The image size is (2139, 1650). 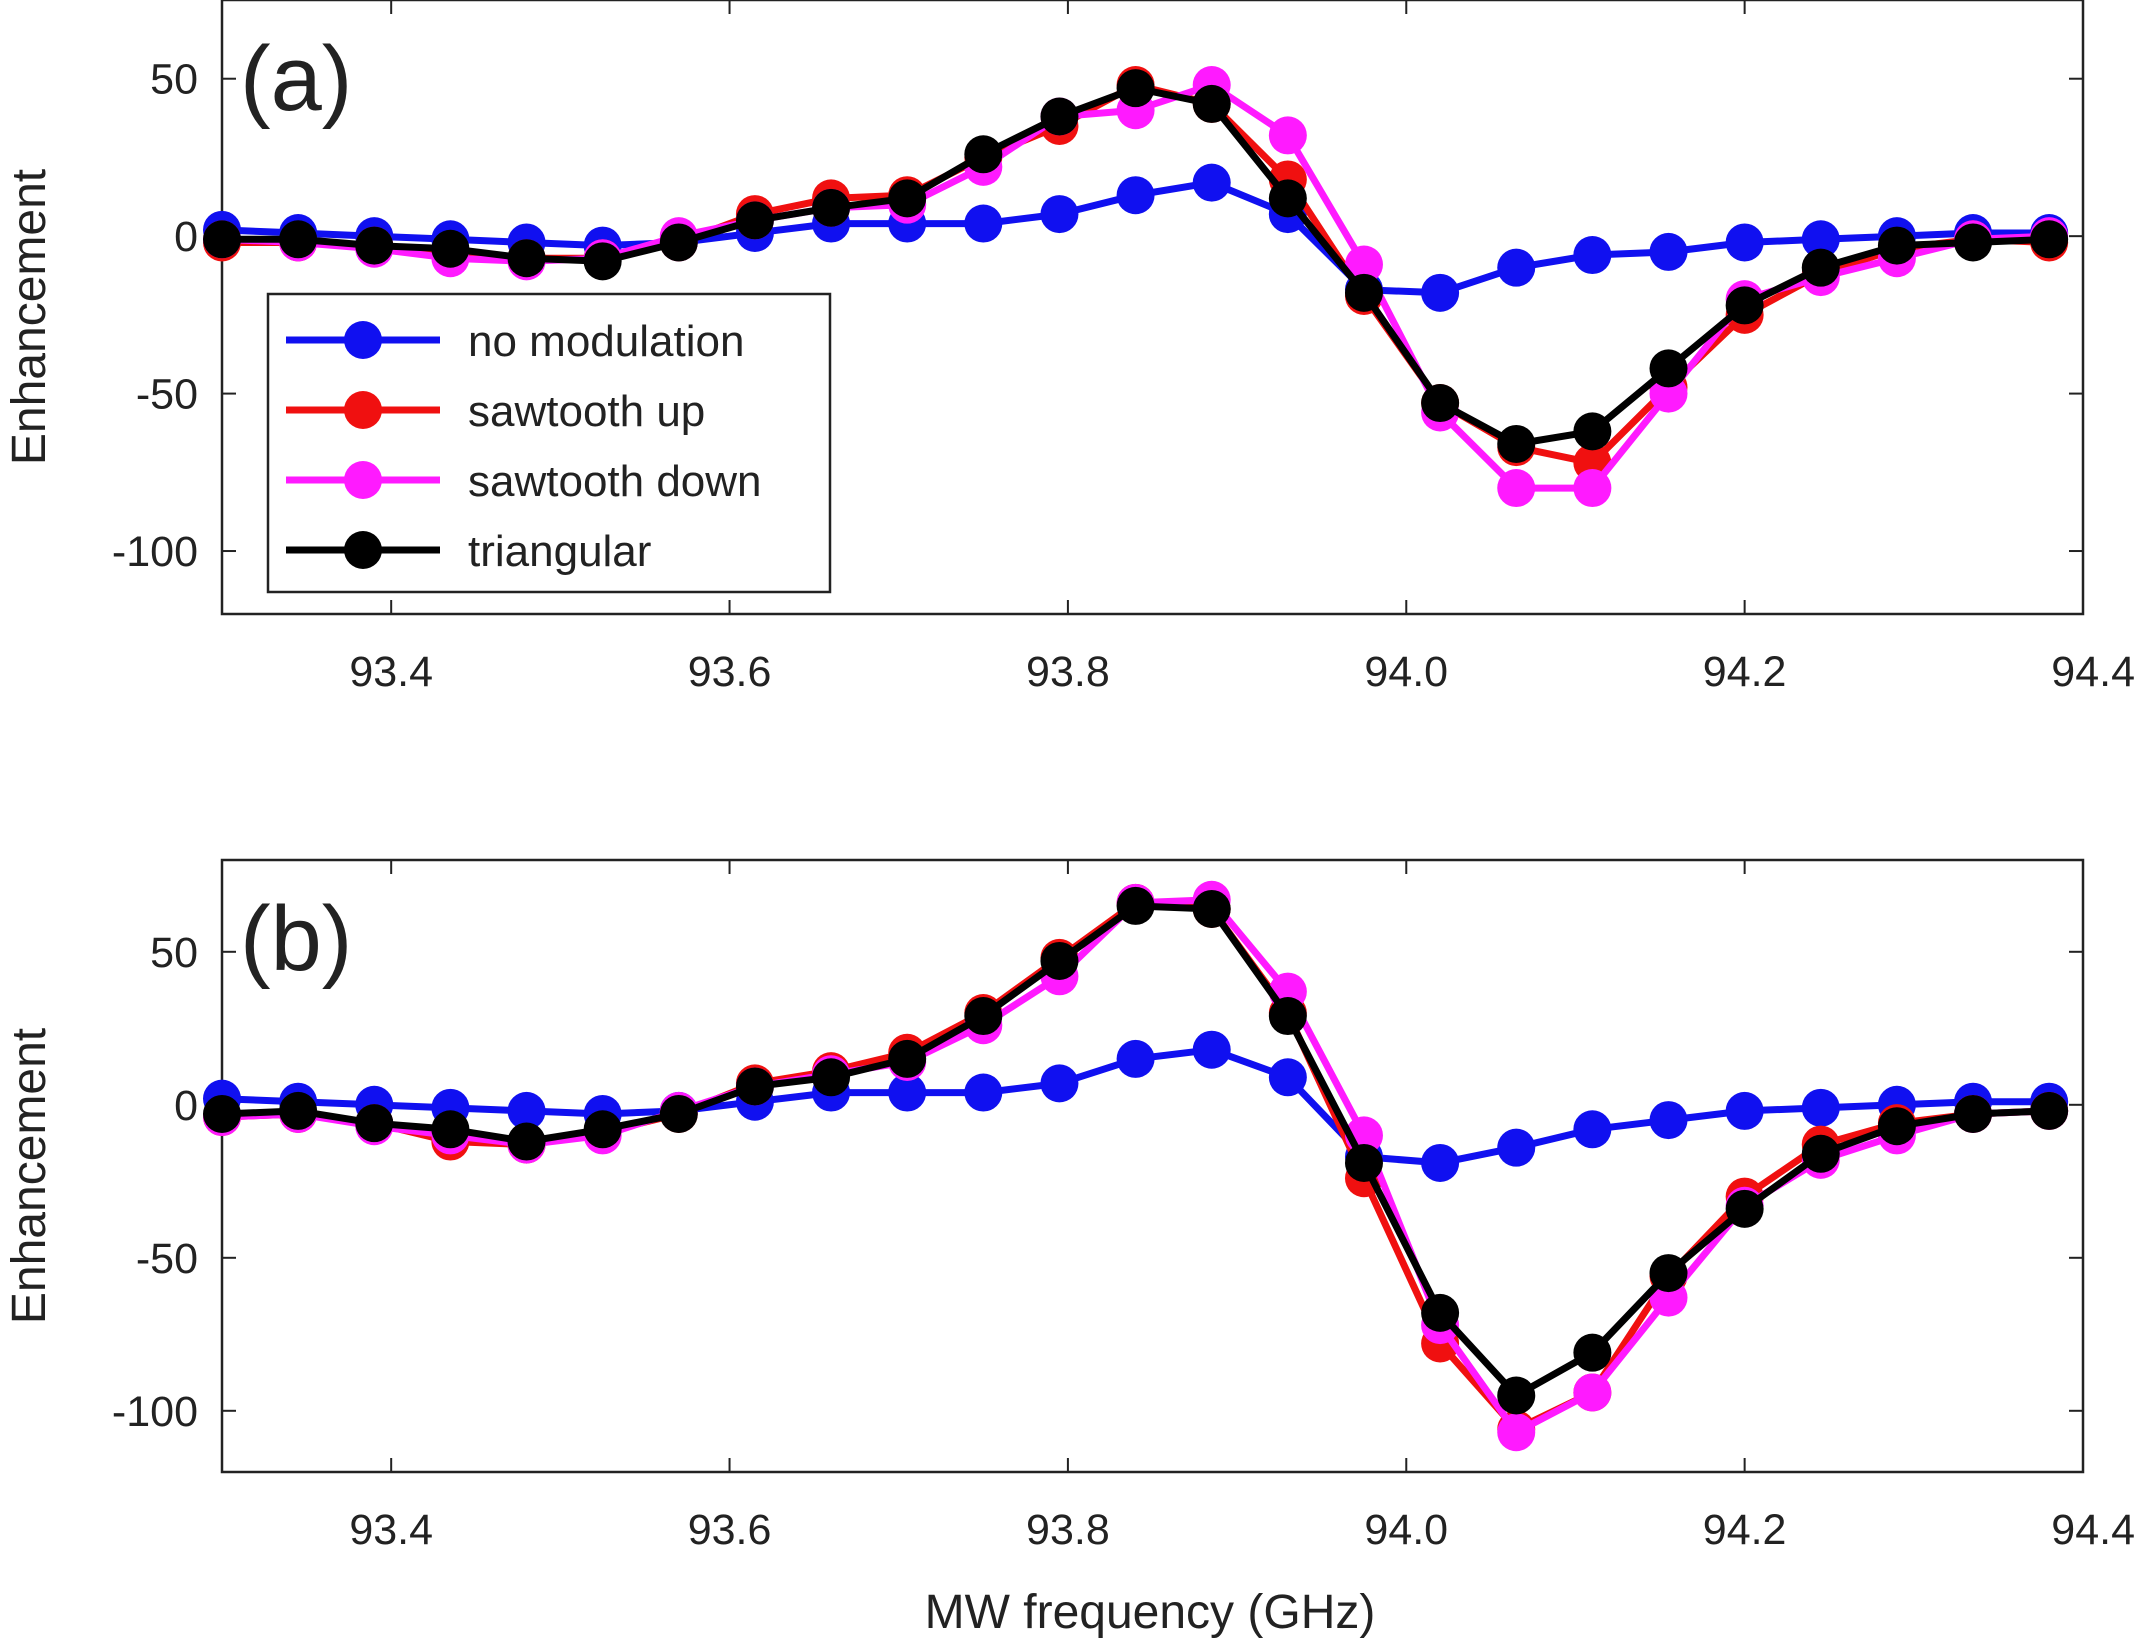 What do you see at coordinates (29, 317) in the screenshot?
I see `panel-a-y-axis-title: Enhancement` at bounding box center [29, 317].